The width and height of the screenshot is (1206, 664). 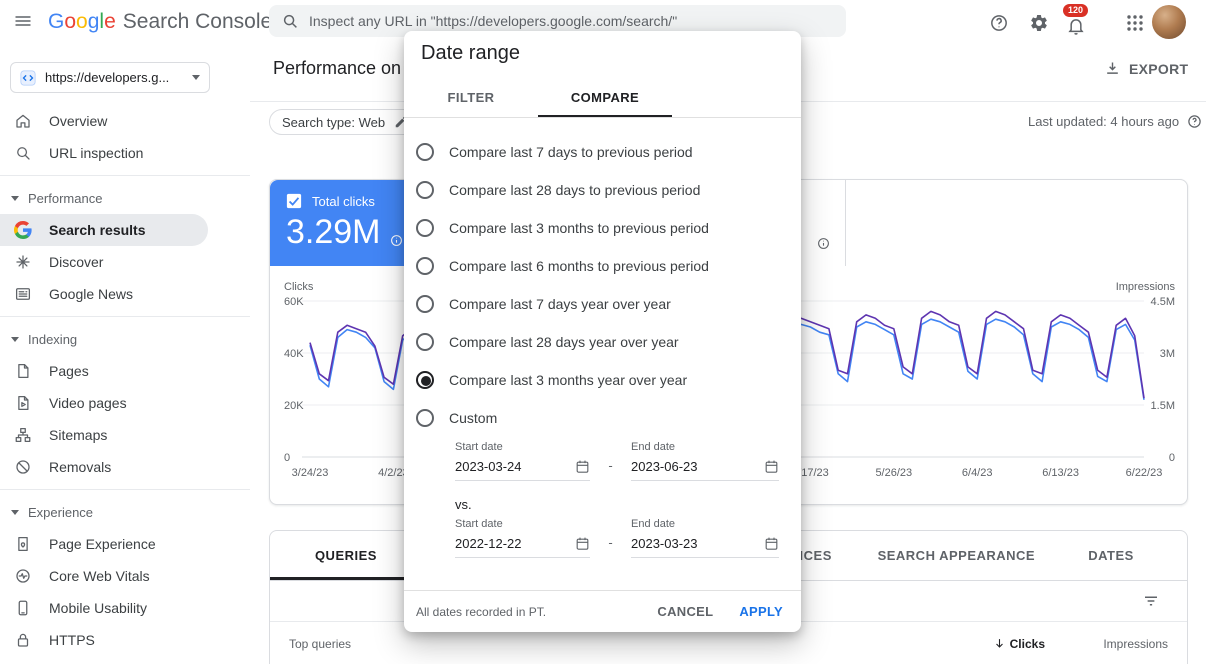 I want to click on sidebar-item-pages: Pages, so click(x=104, y=371).